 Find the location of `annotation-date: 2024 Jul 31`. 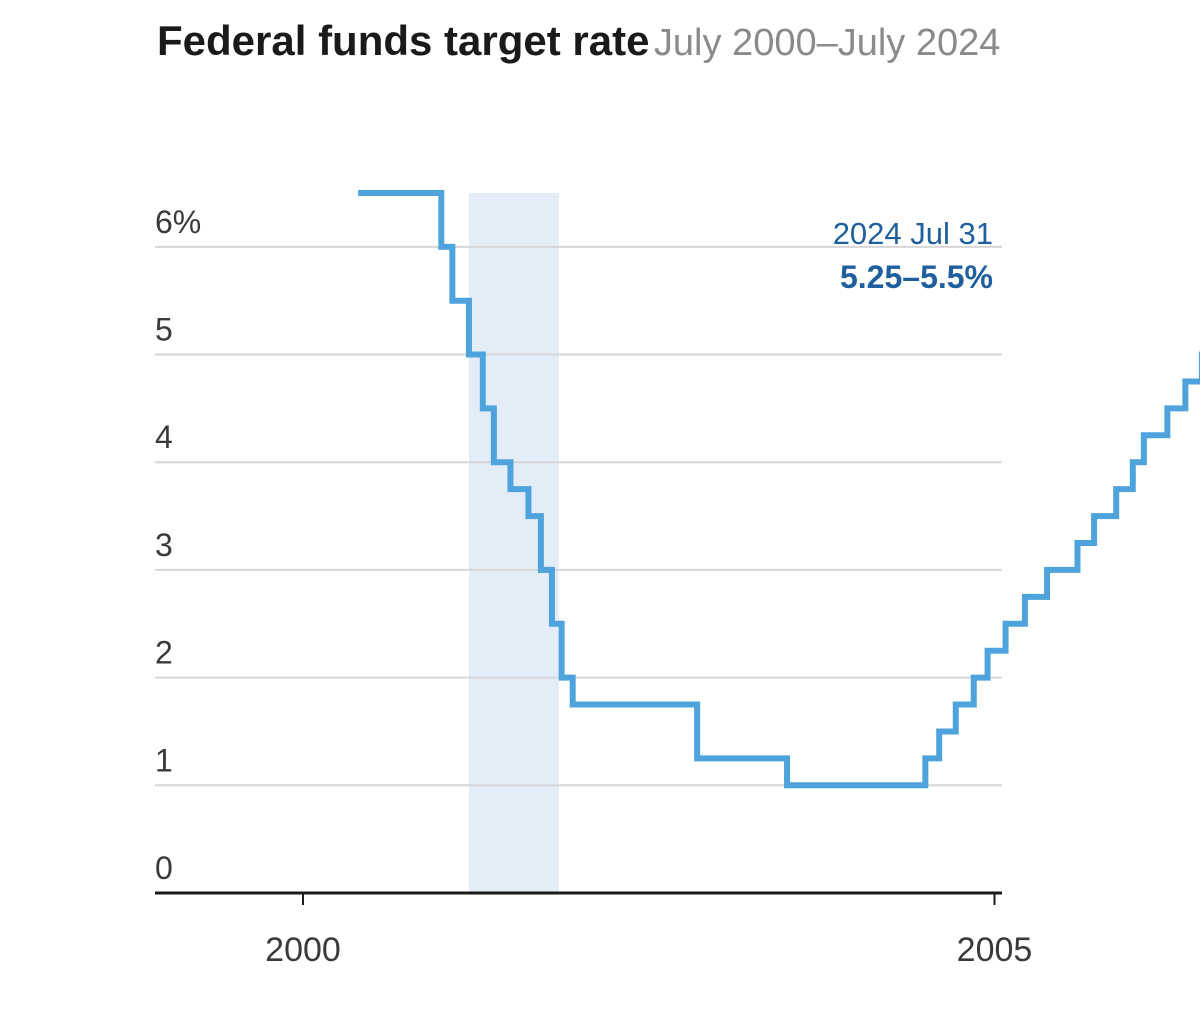

annotation-date: 2024 Jul 31 is located at coordinates (913, 233).